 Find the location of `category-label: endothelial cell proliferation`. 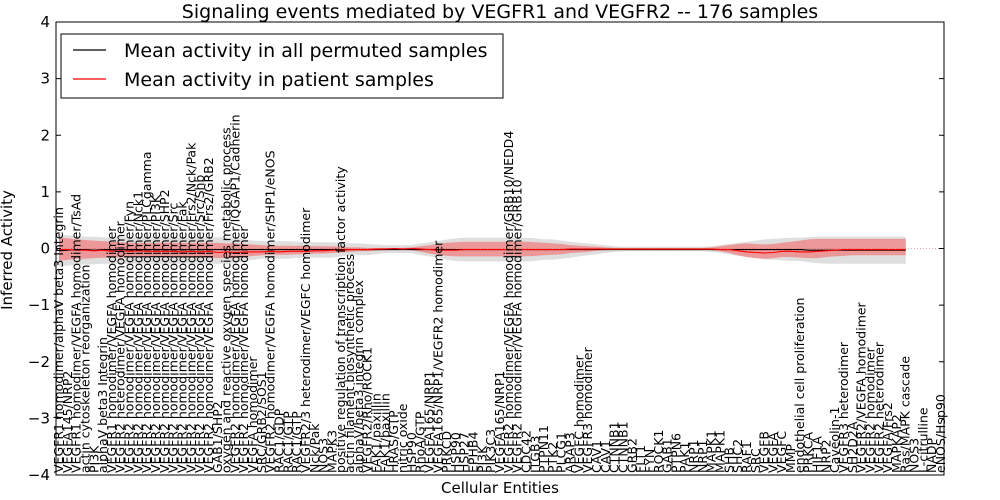

category-label: endothelial cell proliferation is located at coordinates (799, 385).